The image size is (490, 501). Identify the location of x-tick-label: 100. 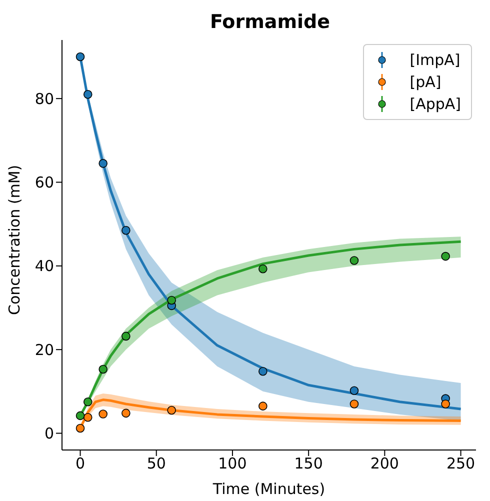
(232, 463).